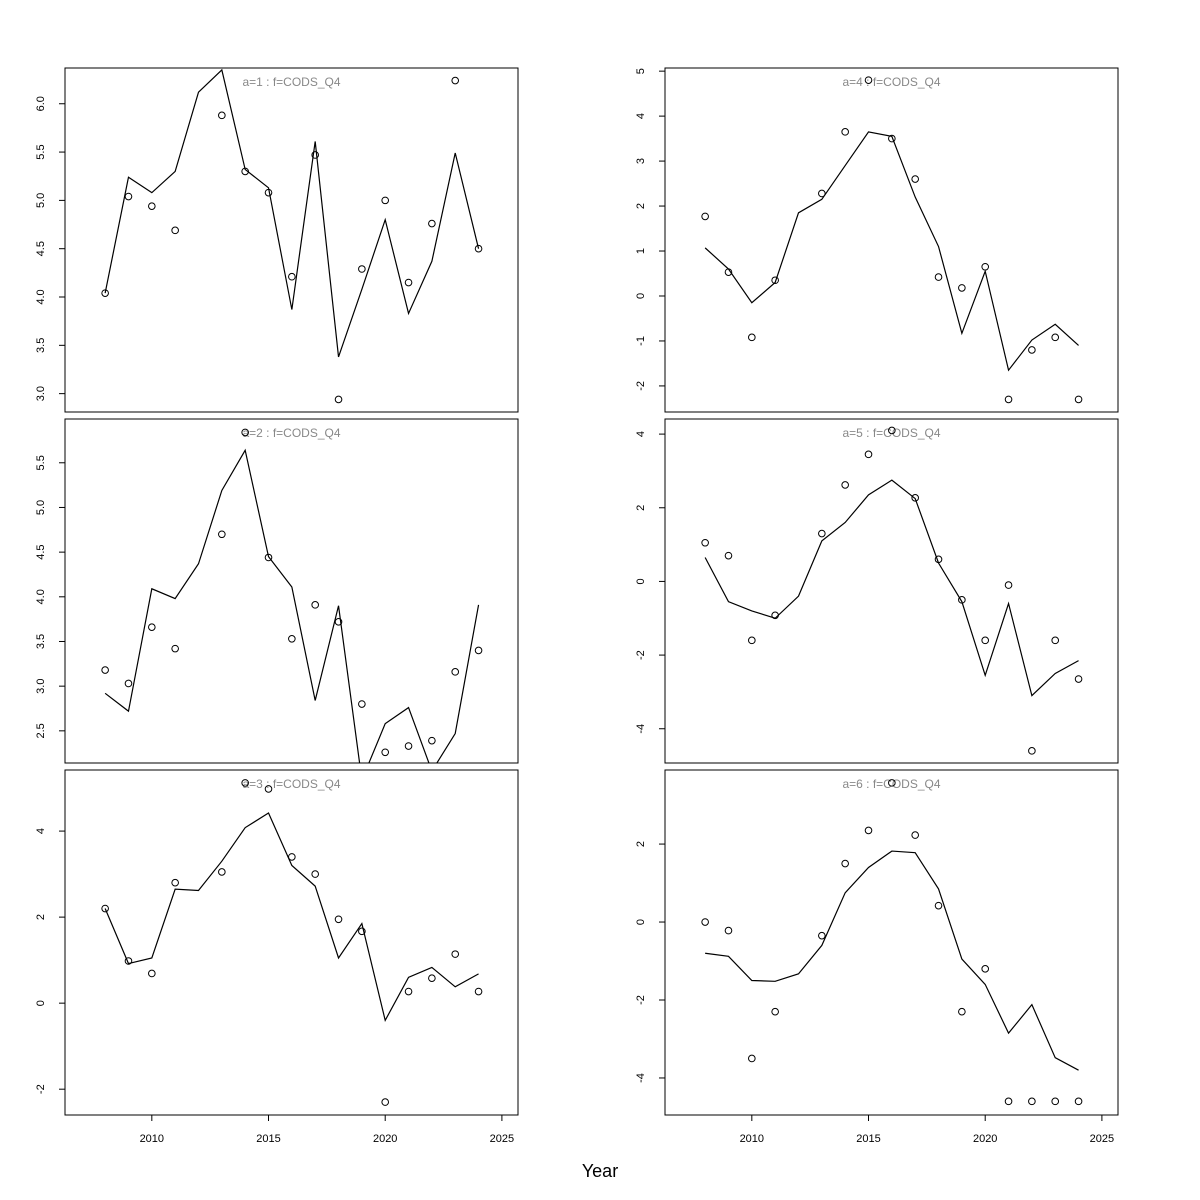  I want to click on y-tick-label: 4.0, so click(41, 296).